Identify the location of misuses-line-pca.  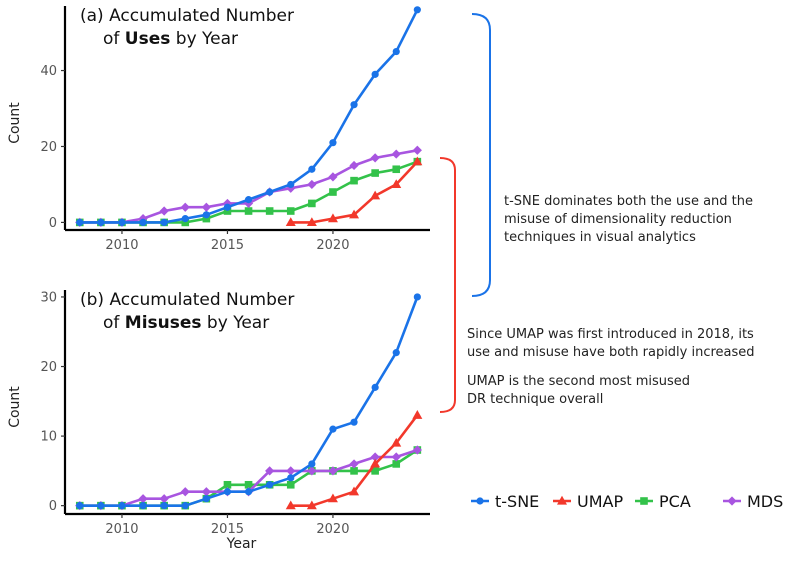
(249, 478).